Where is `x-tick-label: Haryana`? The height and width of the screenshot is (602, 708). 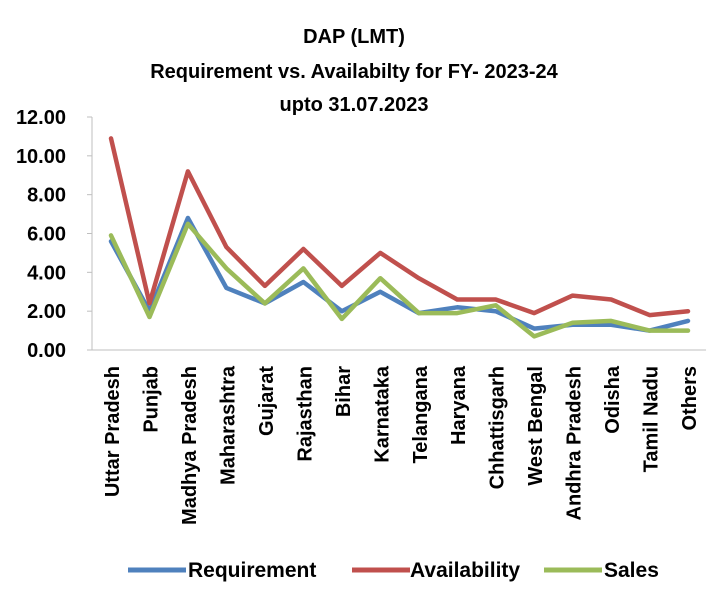
x-tick-label: Haryana is located at coordinates (459, 405).